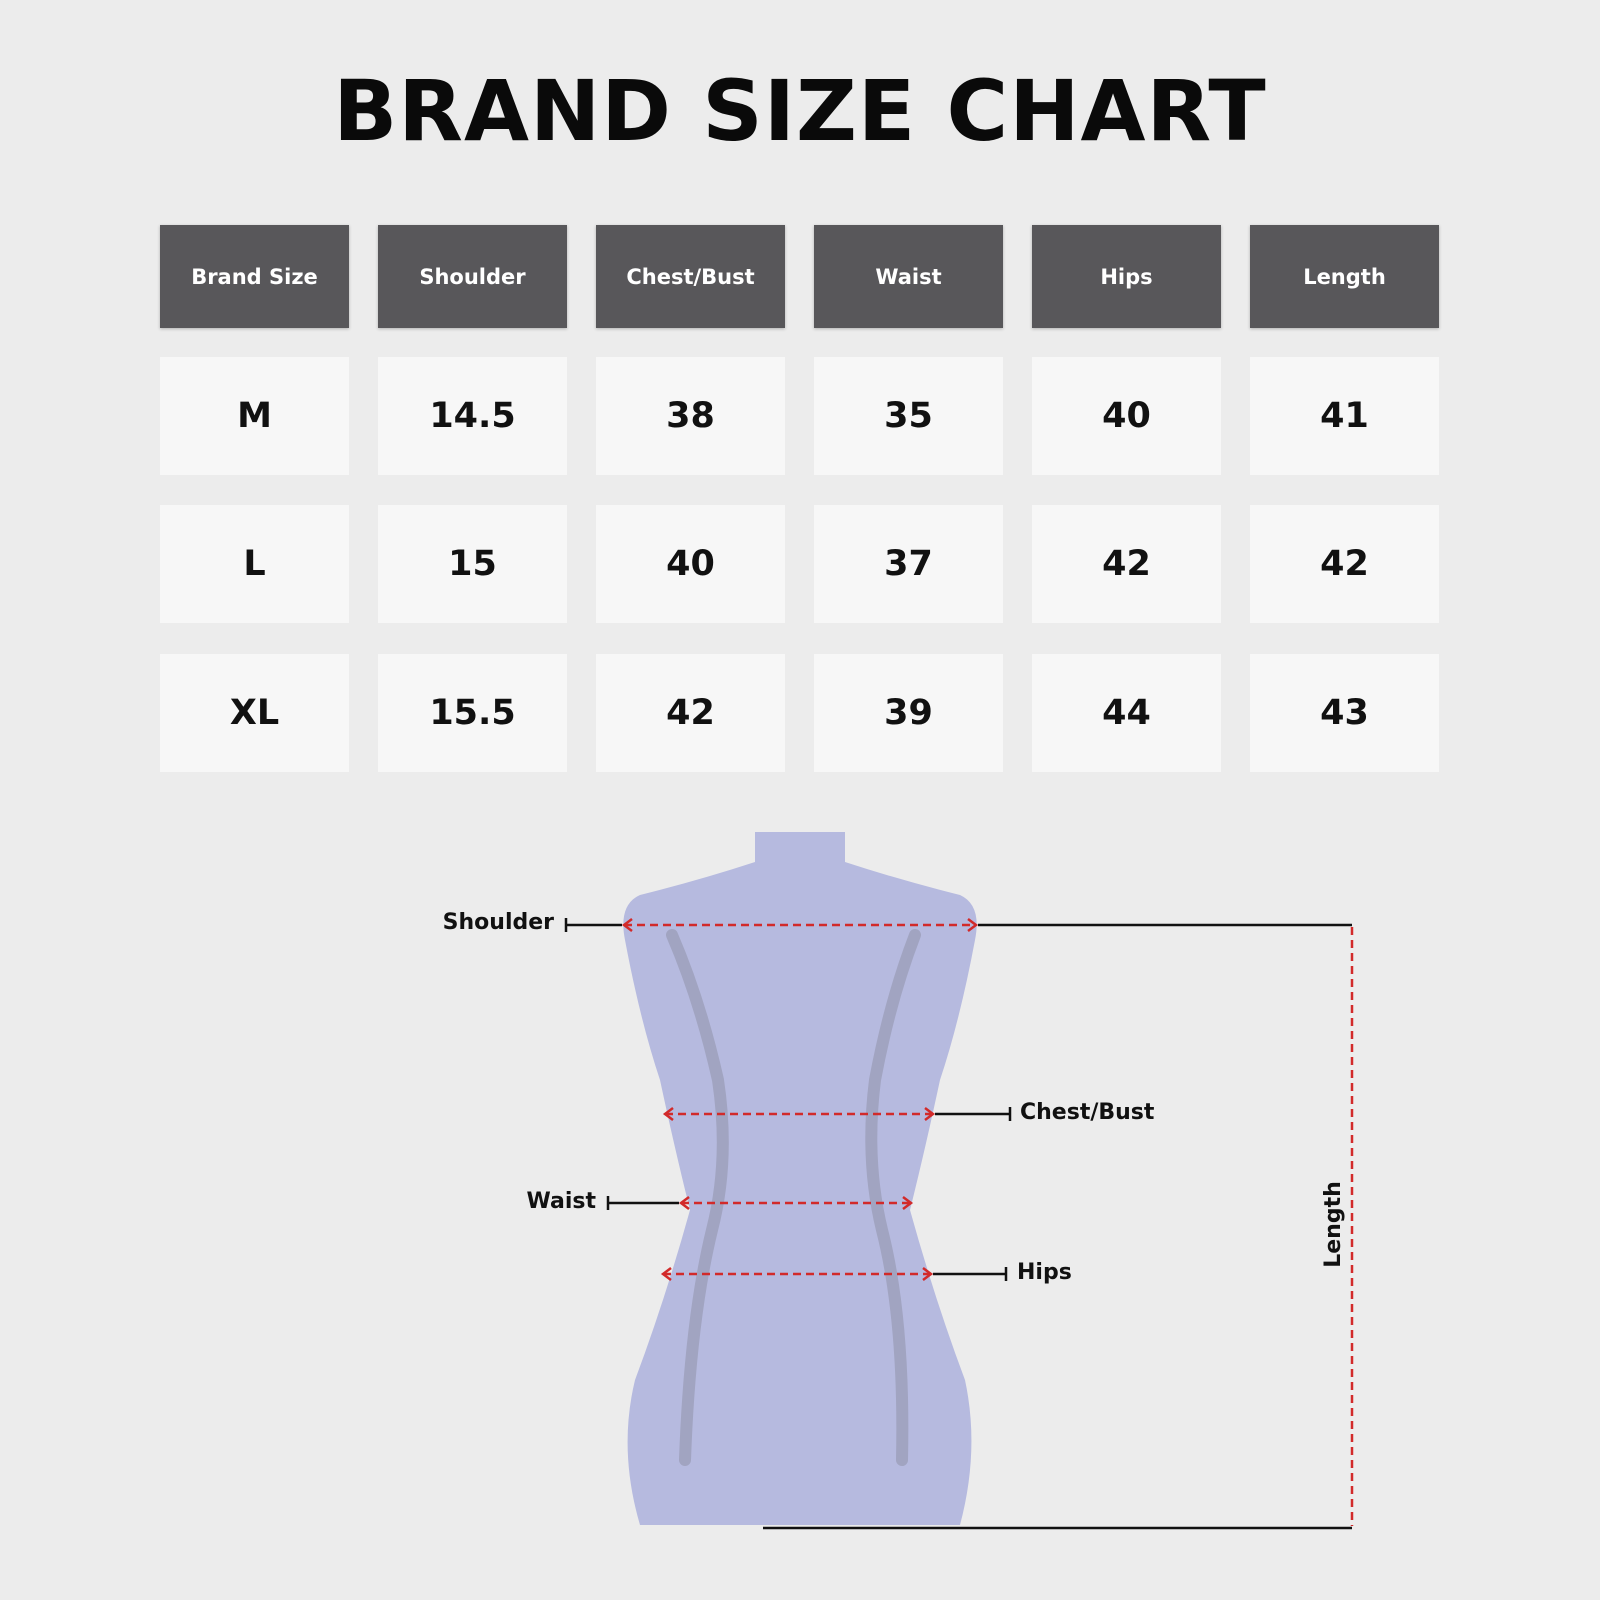 Image resolution: width=1600 pixels, height=1600 pixels. Describe the element at coordinates (697, 1197) in the screenshot. I see `mannequin-seam-left` at that location.